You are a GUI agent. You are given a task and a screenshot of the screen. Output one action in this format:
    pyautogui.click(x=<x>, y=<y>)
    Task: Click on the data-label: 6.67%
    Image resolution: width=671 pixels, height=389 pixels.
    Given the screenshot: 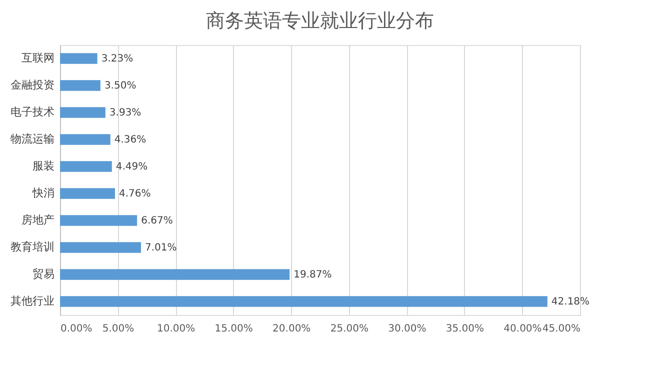 What is the action you would take?
    pyautogui.click(x=157, y=221)
    